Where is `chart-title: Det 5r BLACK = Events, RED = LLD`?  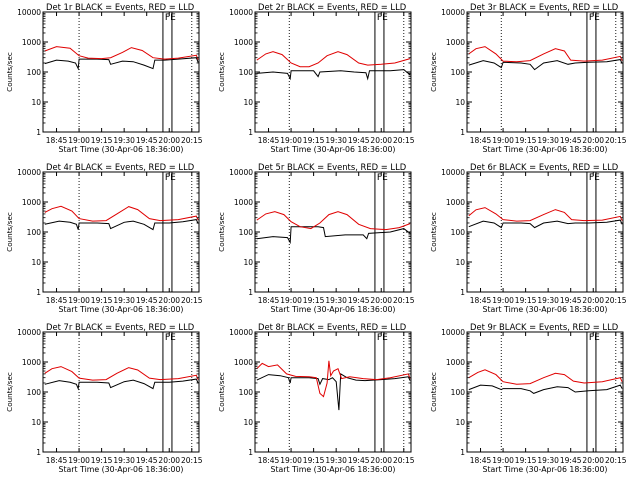 chart-title: Det 5r BLACK = Events, RED = LLD is located at coordinates (332, 167).